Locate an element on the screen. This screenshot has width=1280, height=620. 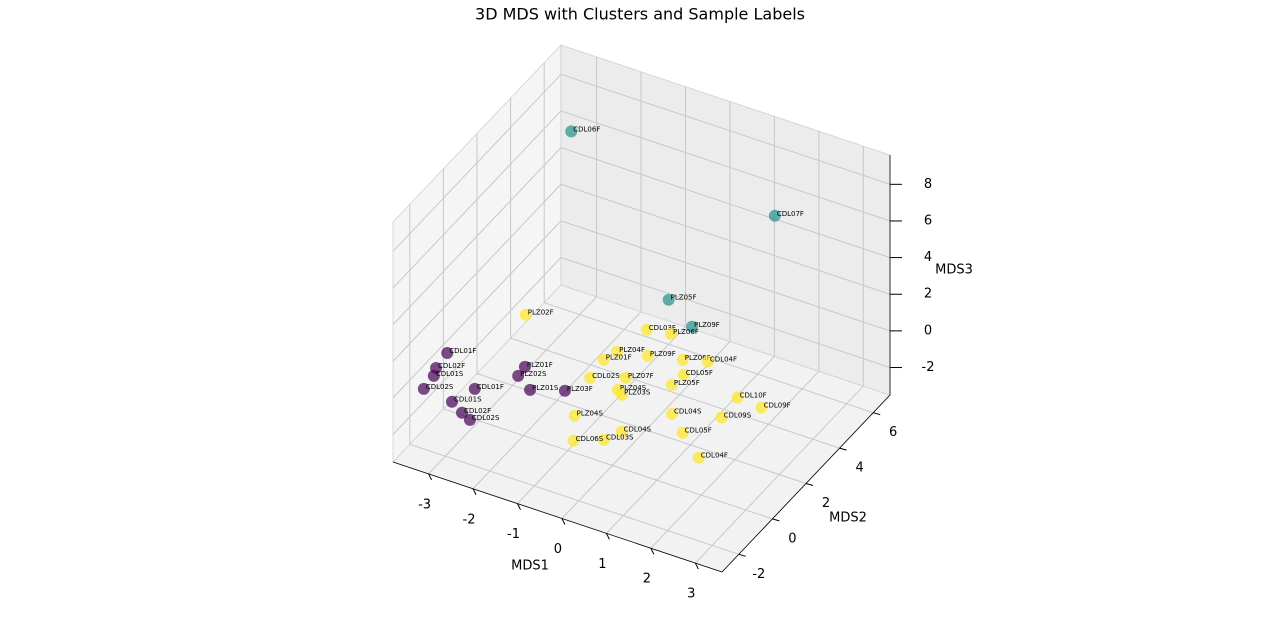
x-tick-label: 3 is located at coordinates (691, 594).